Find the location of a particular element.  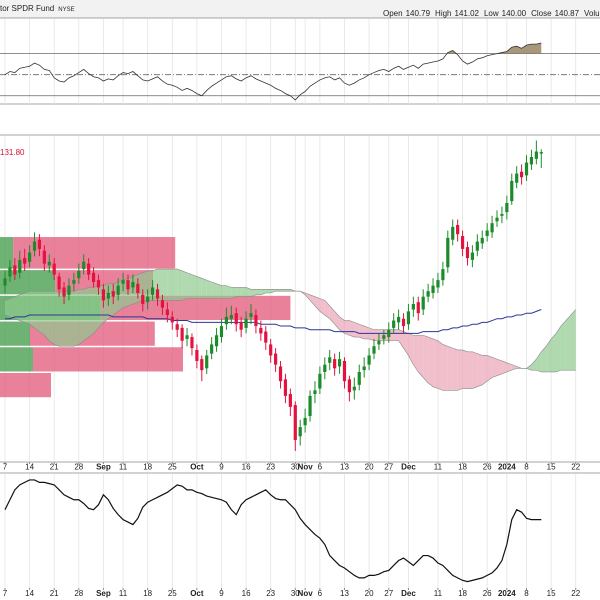

moving-average is located at coordinates (273, 321).